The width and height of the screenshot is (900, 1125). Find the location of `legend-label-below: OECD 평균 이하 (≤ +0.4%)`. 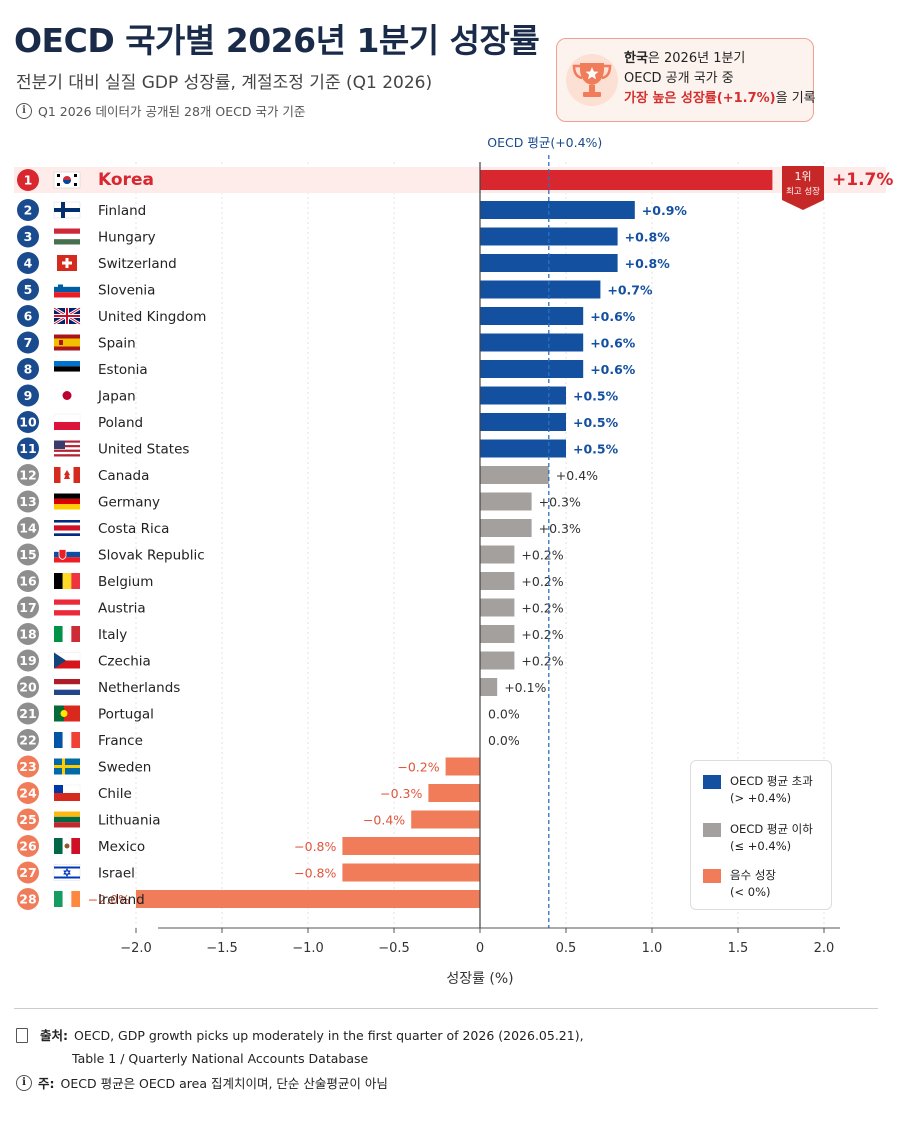

legend-label-below: OECD 평균 이하 (≤ +0.4%) is located at coordinates (771, 837).